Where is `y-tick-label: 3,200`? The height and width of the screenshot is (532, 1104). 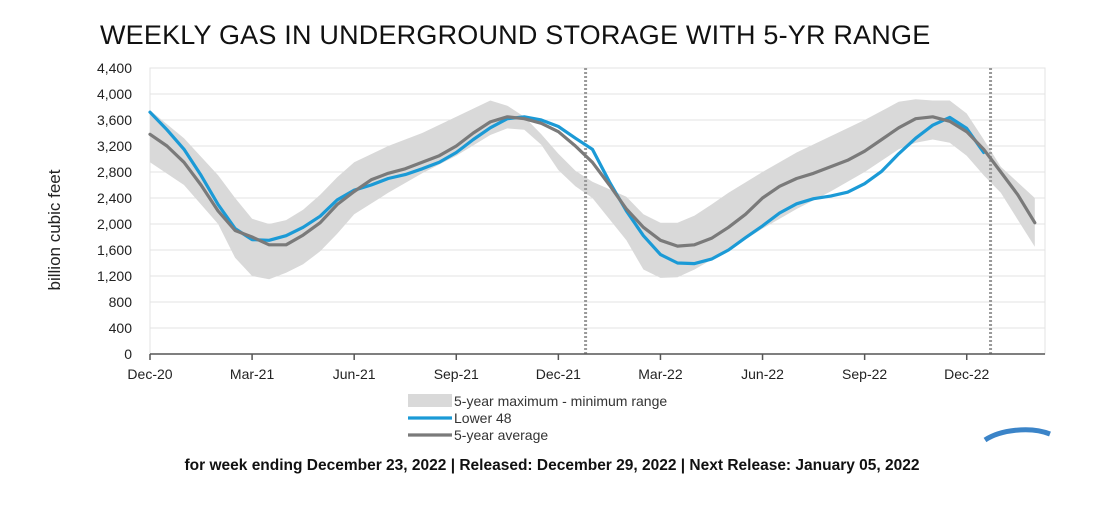 y-tick-label: 3,200 is located at coordinates (114, 146).